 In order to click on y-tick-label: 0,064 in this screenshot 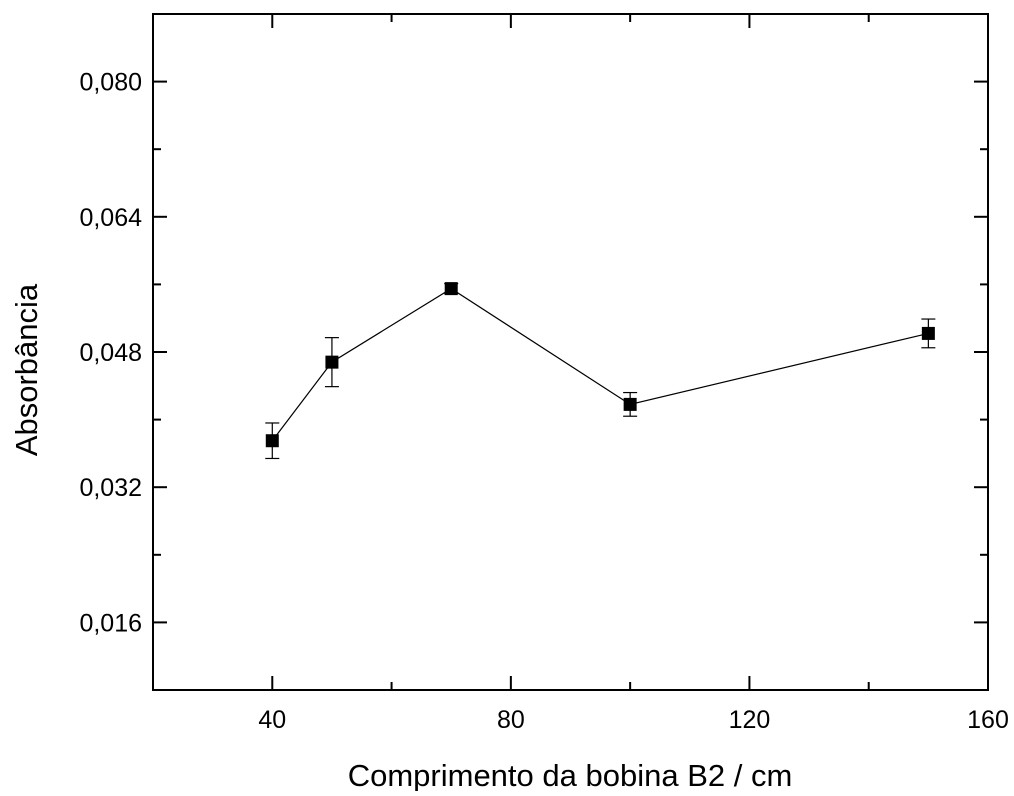, I will do `click(110, 218)`.